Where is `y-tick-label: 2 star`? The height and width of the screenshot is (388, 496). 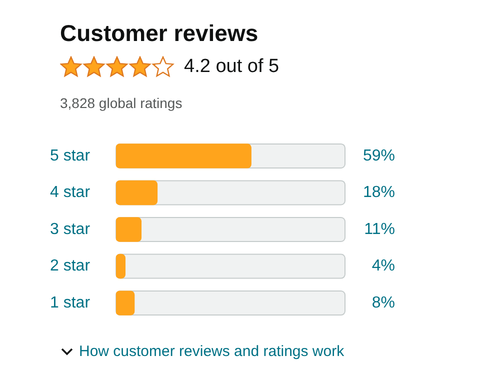 y-tick-label: 2 star is located at coordinates (70, 266).